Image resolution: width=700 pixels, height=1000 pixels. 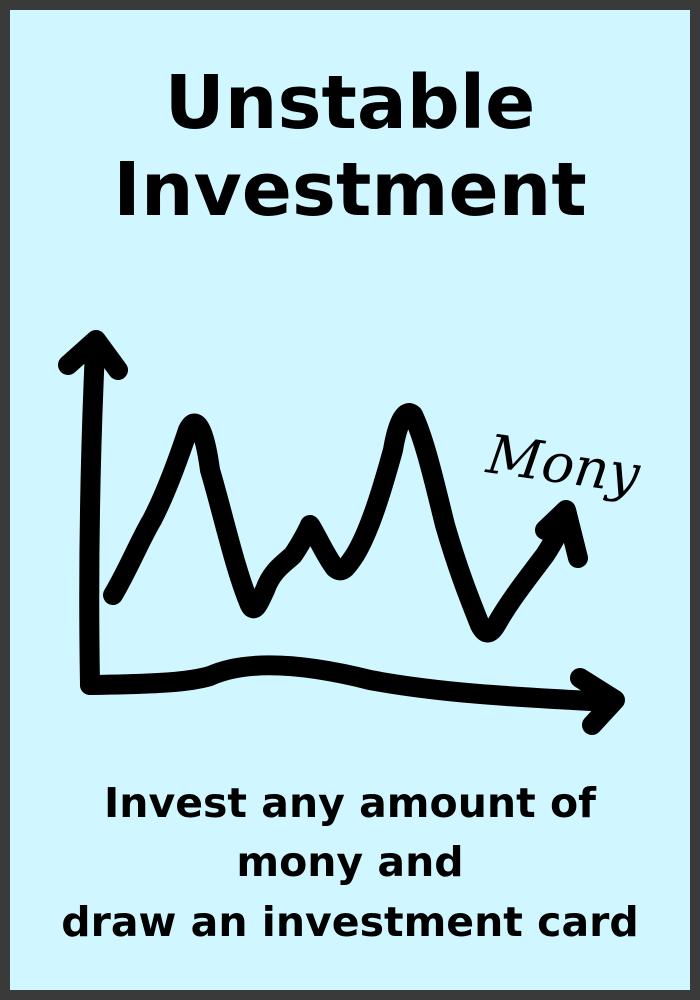 I want to click on card-description-line-2: mony and, so click(x=350, y=862).